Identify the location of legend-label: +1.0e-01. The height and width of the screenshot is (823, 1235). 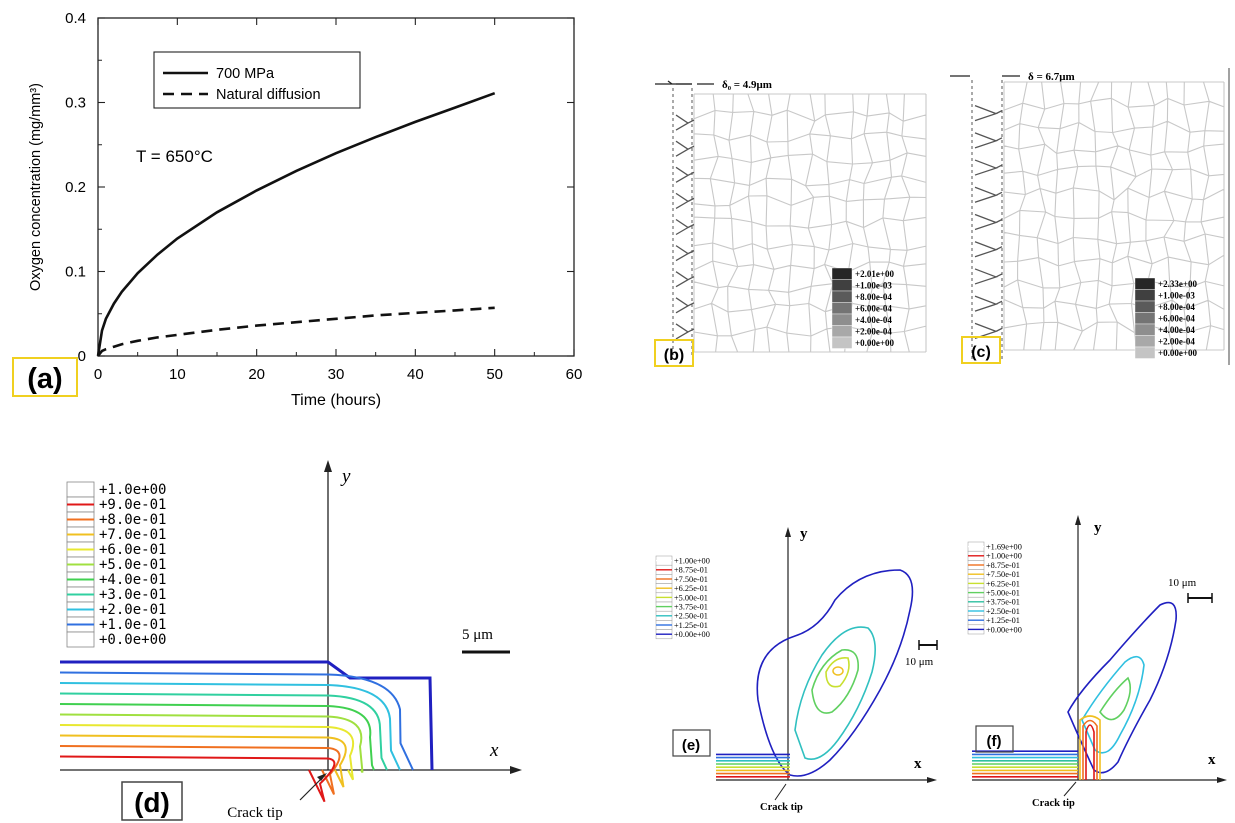
(132, 625).